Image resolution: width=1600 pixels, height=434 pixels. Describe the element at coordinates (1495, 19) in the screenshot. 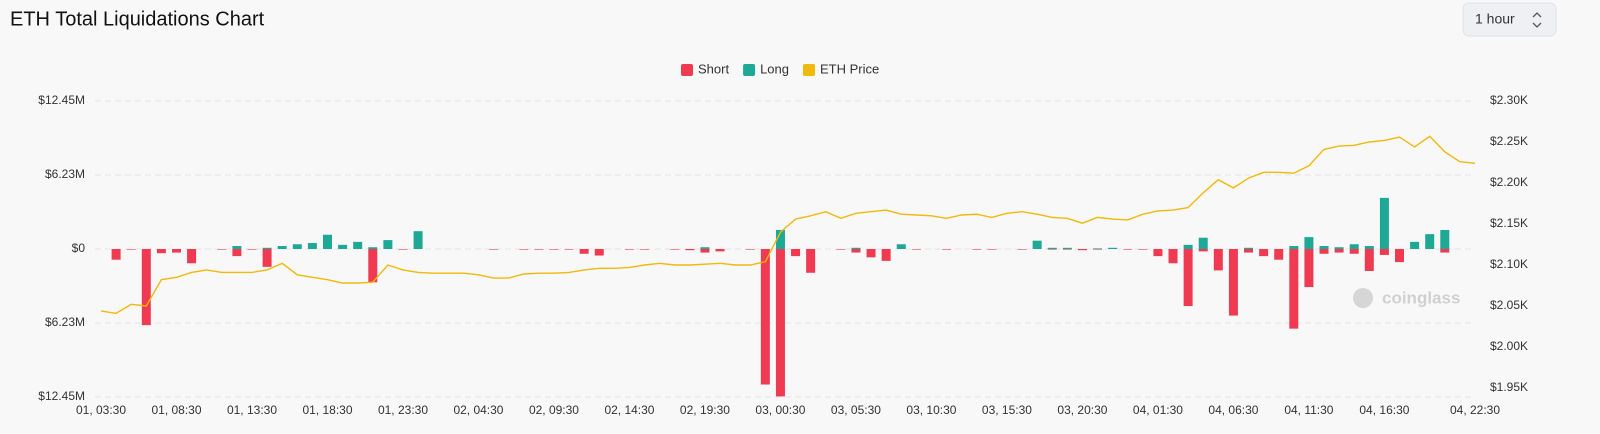

I see `interval-label: 1 hour` at that location.